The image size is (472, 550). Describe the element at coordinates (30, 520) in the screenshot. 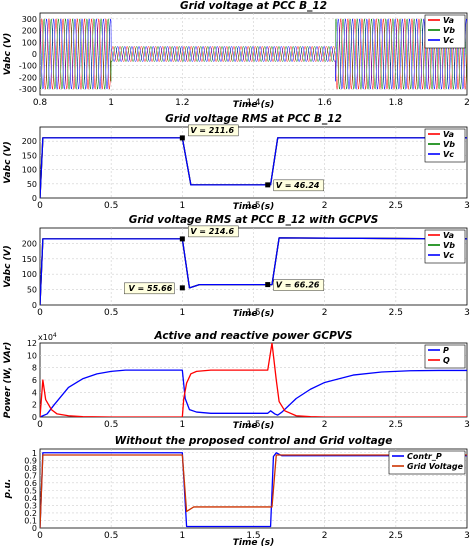

I see `y-tick-label: 0.1` at that location.